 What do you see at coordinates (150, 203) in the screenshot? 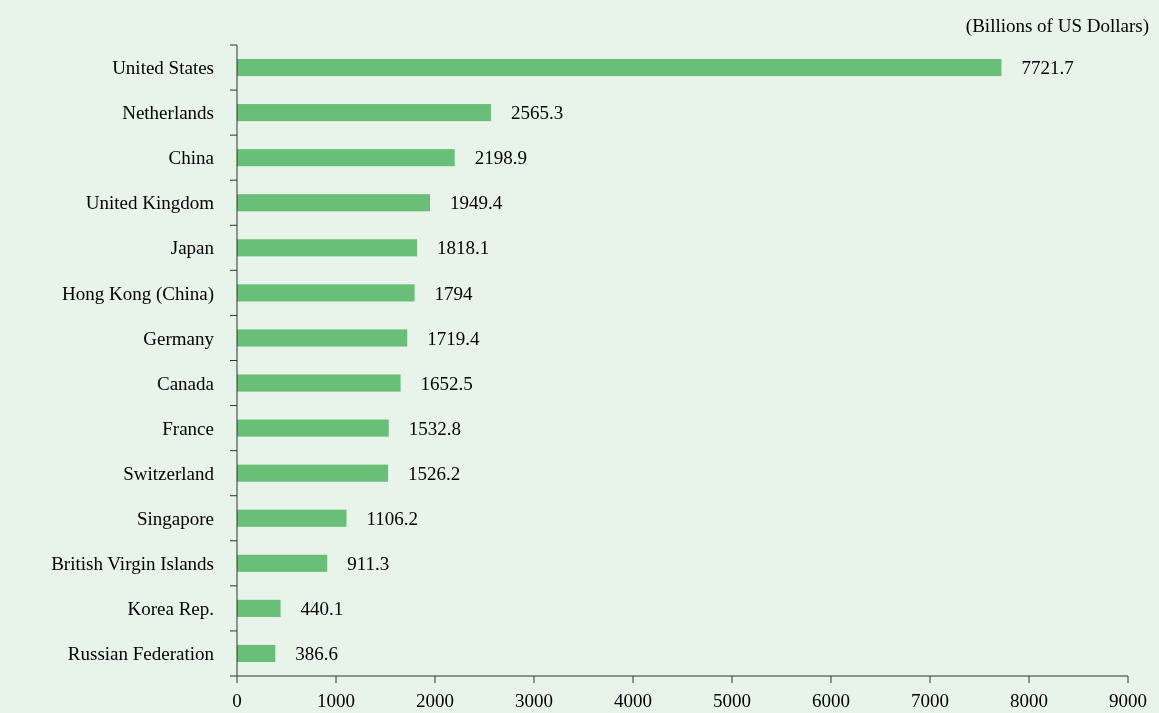
I see `y-tick-label: United Kingdom` at bounding box center [150, 203].